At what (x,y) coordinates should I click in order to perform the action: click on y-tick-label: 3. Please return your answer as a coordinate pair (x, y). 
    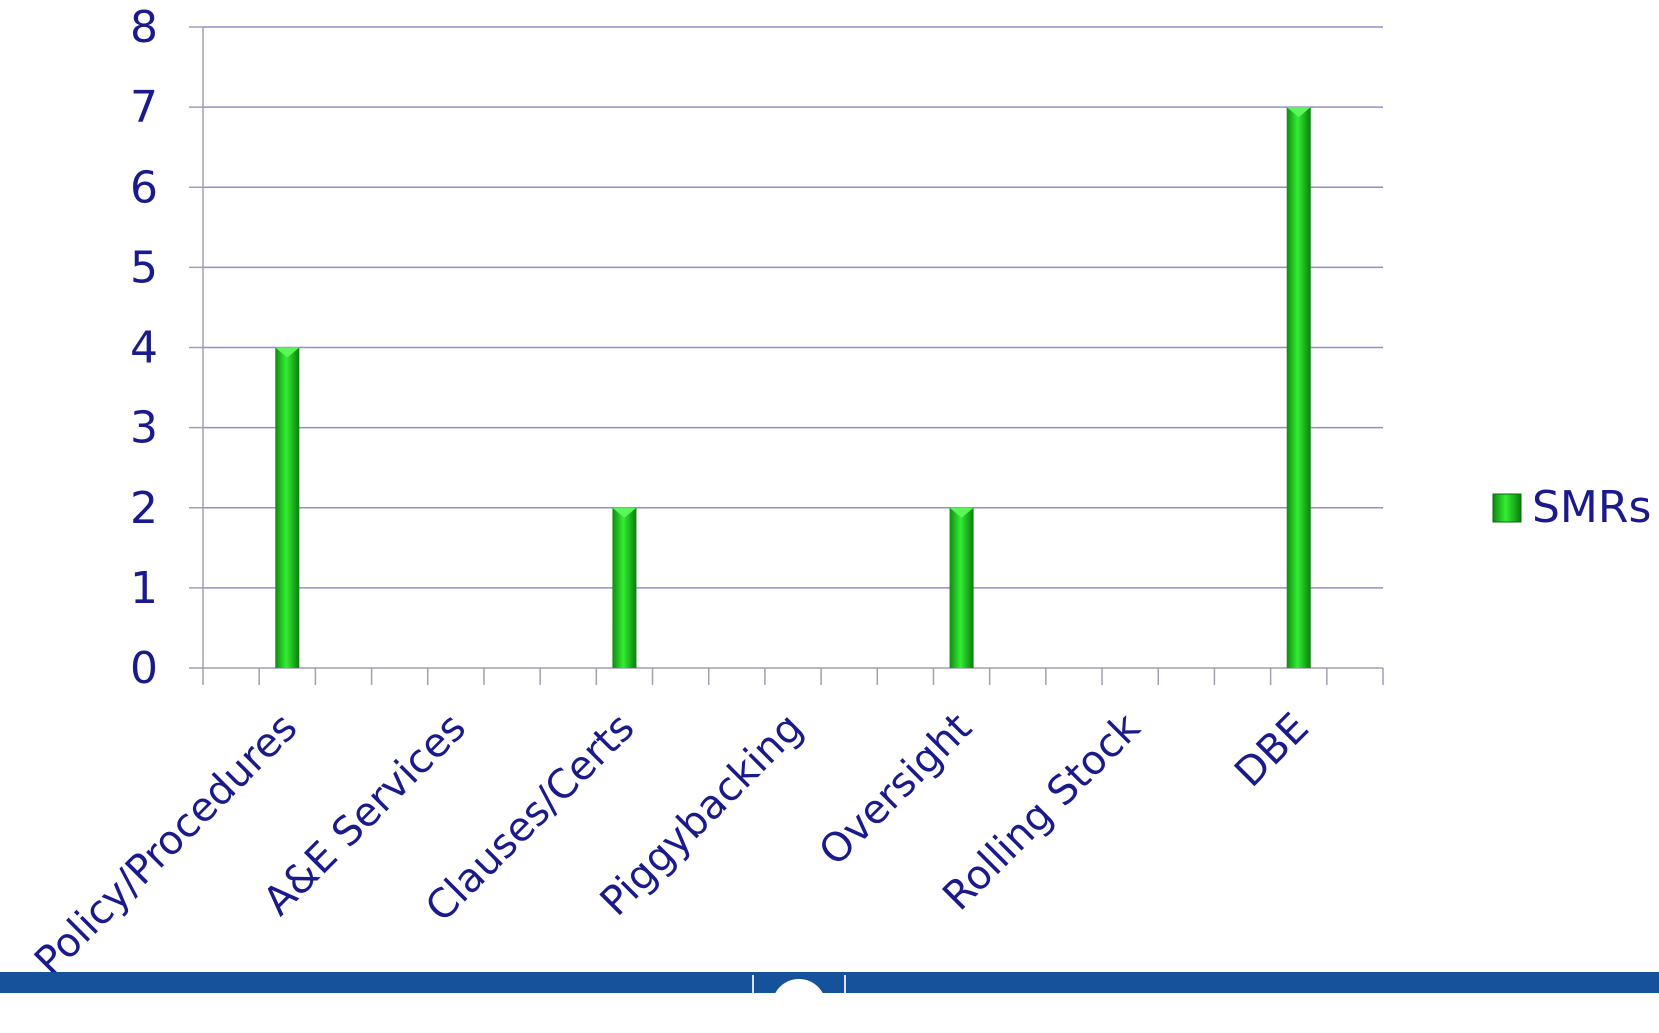
    Looking at the image, I should click on (144, 428).